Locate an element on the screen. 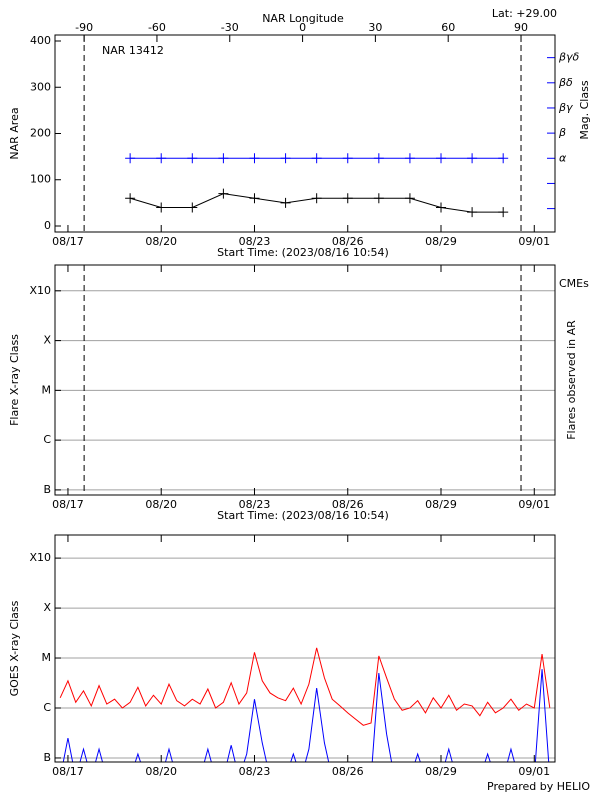  x2-tick-label: -90 is located at coordinates (84, 27).